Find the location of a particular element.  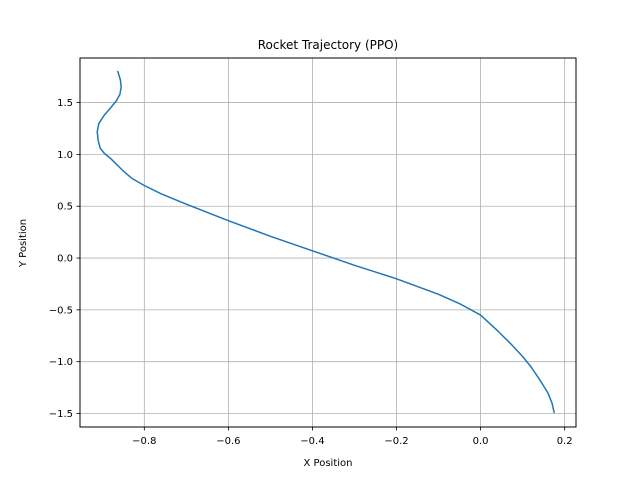

x-tick-label: 0.2 is located at coordinates (565, 441).